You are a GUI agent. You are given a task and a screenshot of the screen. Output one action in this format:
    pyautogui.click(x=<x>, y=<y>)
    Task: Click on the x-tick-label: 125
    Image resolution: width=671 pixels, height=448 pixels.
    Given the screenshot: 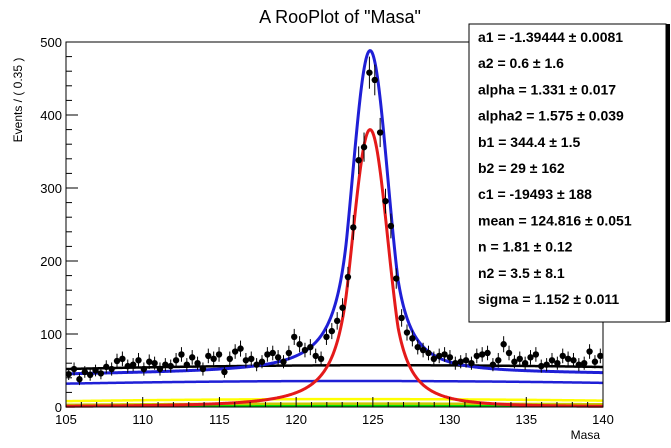 What is the action you would take?
    pyautogui.click(x=373, y=419)
    